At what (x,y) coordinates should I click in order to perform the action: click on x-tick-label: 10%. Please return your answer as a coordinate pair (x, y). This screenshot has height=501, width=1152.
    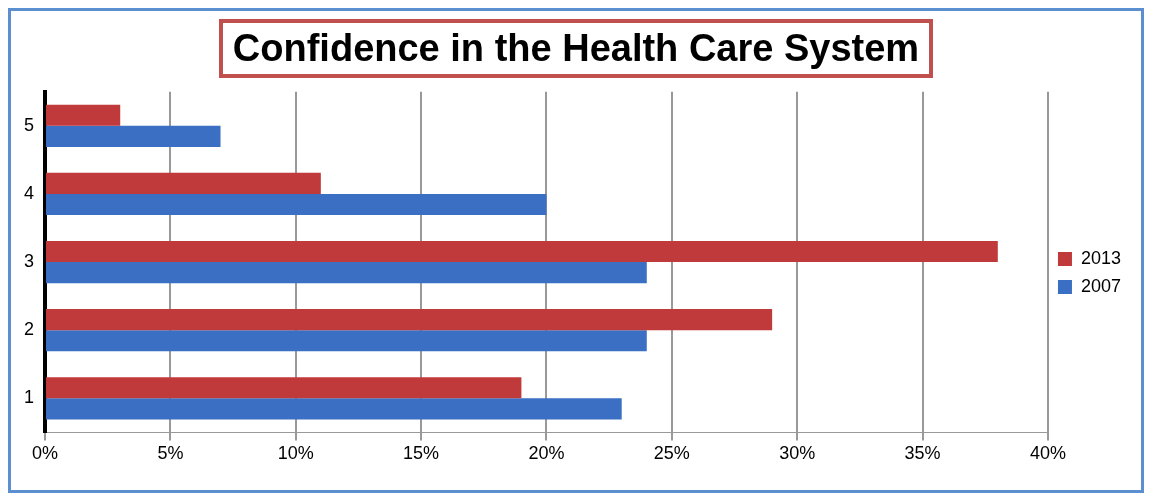
    Looking at the image, I should click on (295, 453).